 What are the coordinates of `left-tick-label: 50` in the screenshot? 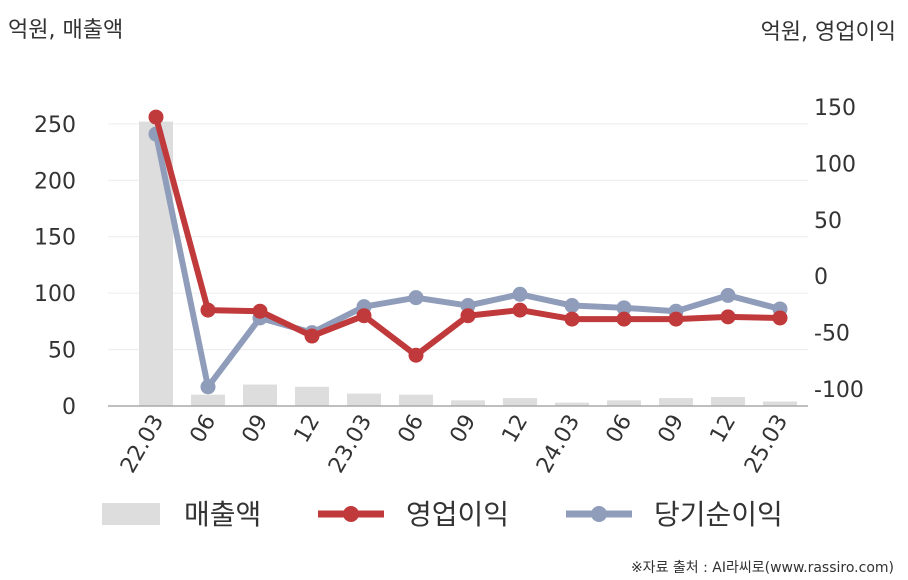 It's located at (62, 351).